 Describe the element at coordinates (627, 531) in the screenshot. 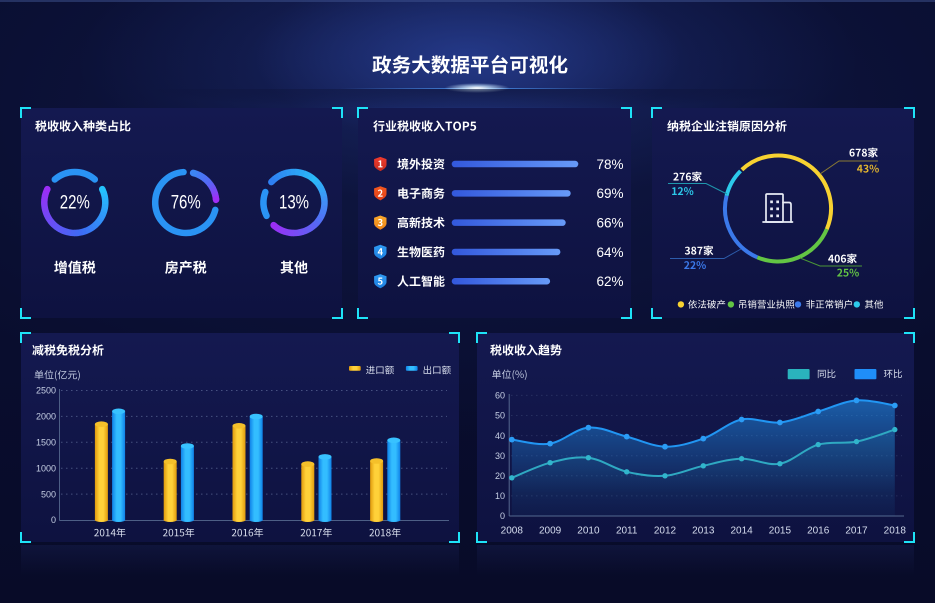

I see `svg-text: 2011` at that location.